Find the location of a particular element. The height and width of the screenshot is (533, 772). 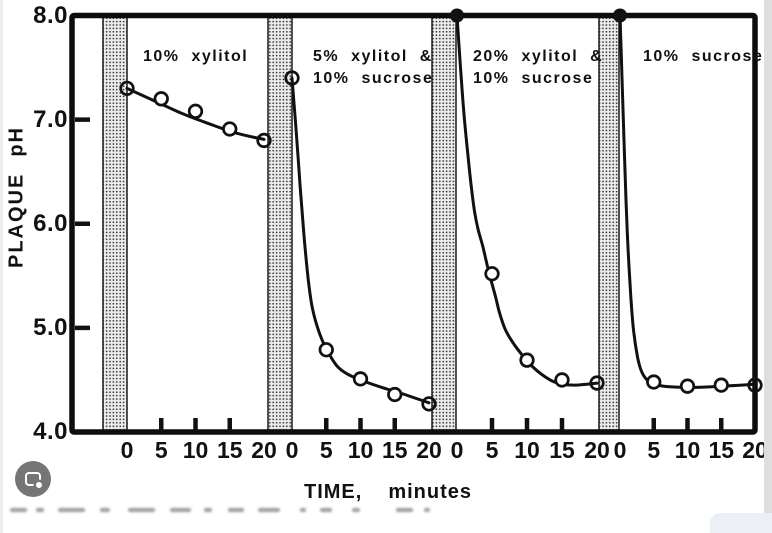

blurred-caption is located at coordinates (230, 511).